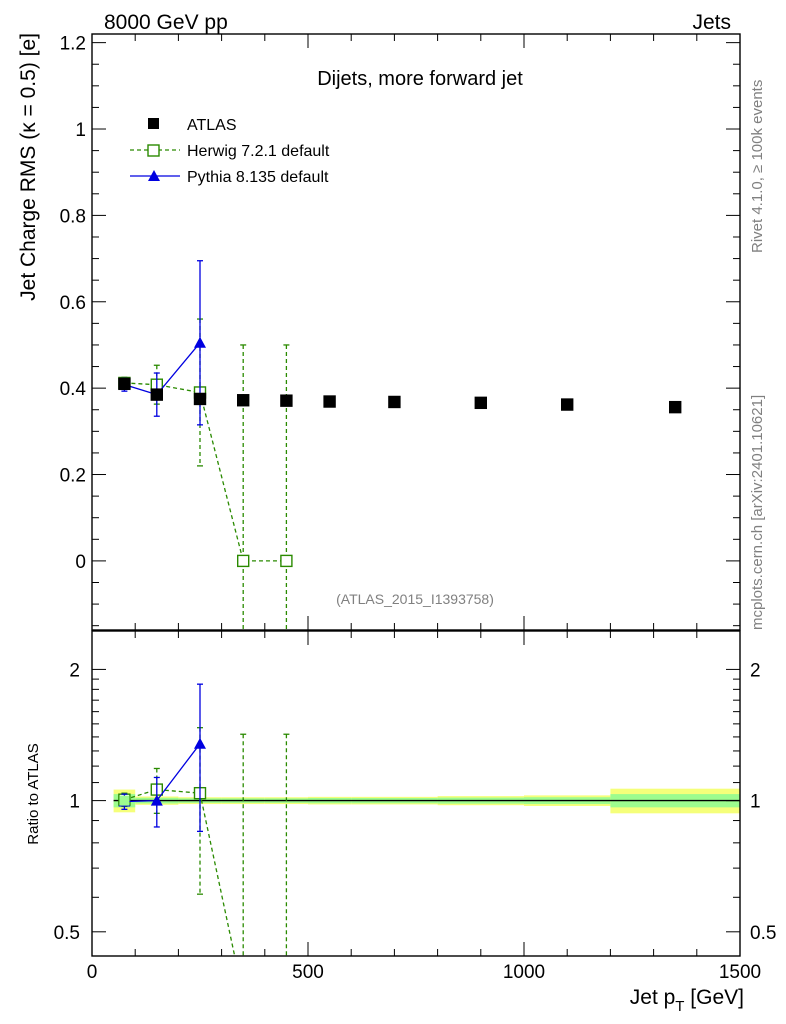 Image resolution: width=786 pixels, height=1024 pixels. I want to click on rivet-version-label: Rivet 4.1.0, ≥ 100k events, so click(757, 166).